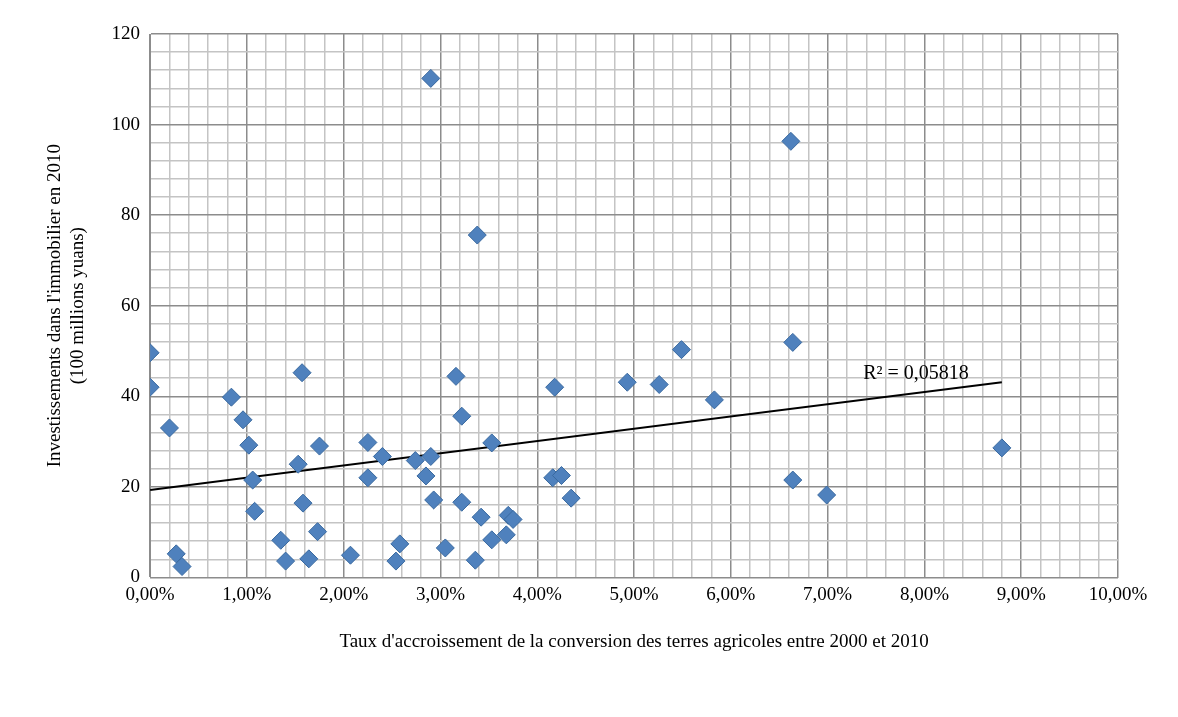  Describe the element at coordinates (1118, 593) in the screenshot. I see `x-tick-label: 10,00%` at that location.